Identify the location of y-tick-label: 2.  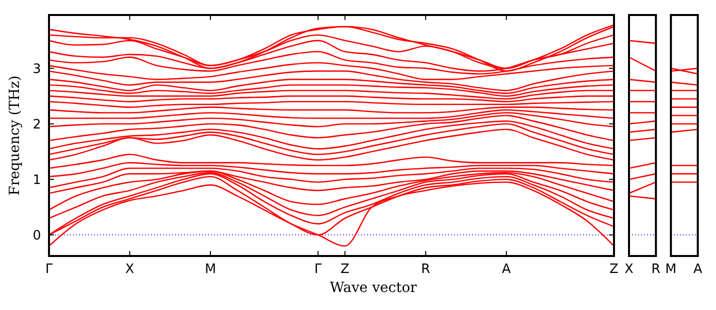
(36, 124).